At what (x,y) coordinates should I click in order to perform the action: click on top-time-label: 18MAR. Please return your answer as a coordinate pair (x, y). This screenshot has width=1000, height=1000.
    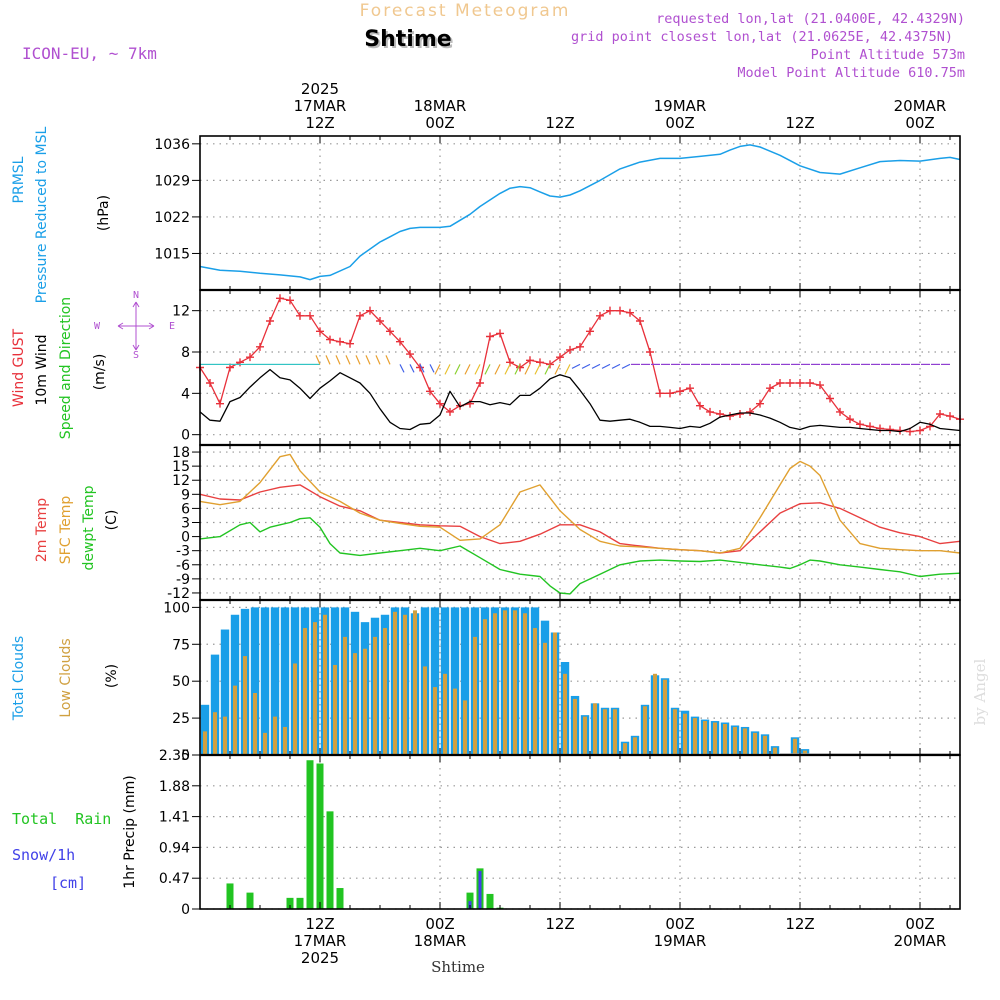
    Looking at the image, I should click on (440, 106).